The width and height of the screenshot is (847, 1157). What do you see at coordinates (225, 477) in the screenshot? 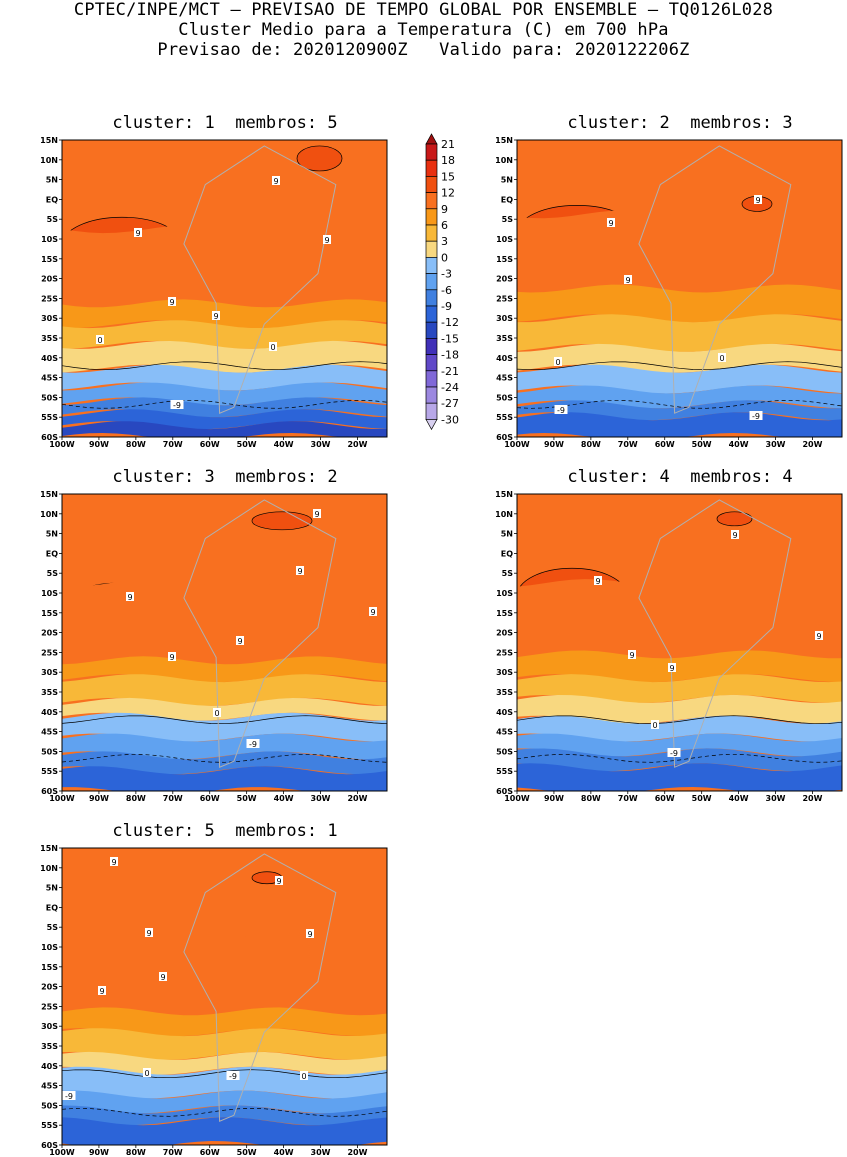
I see `panel-title-3: cluster: 3 membros: 2` at bounding box center [225, 477].